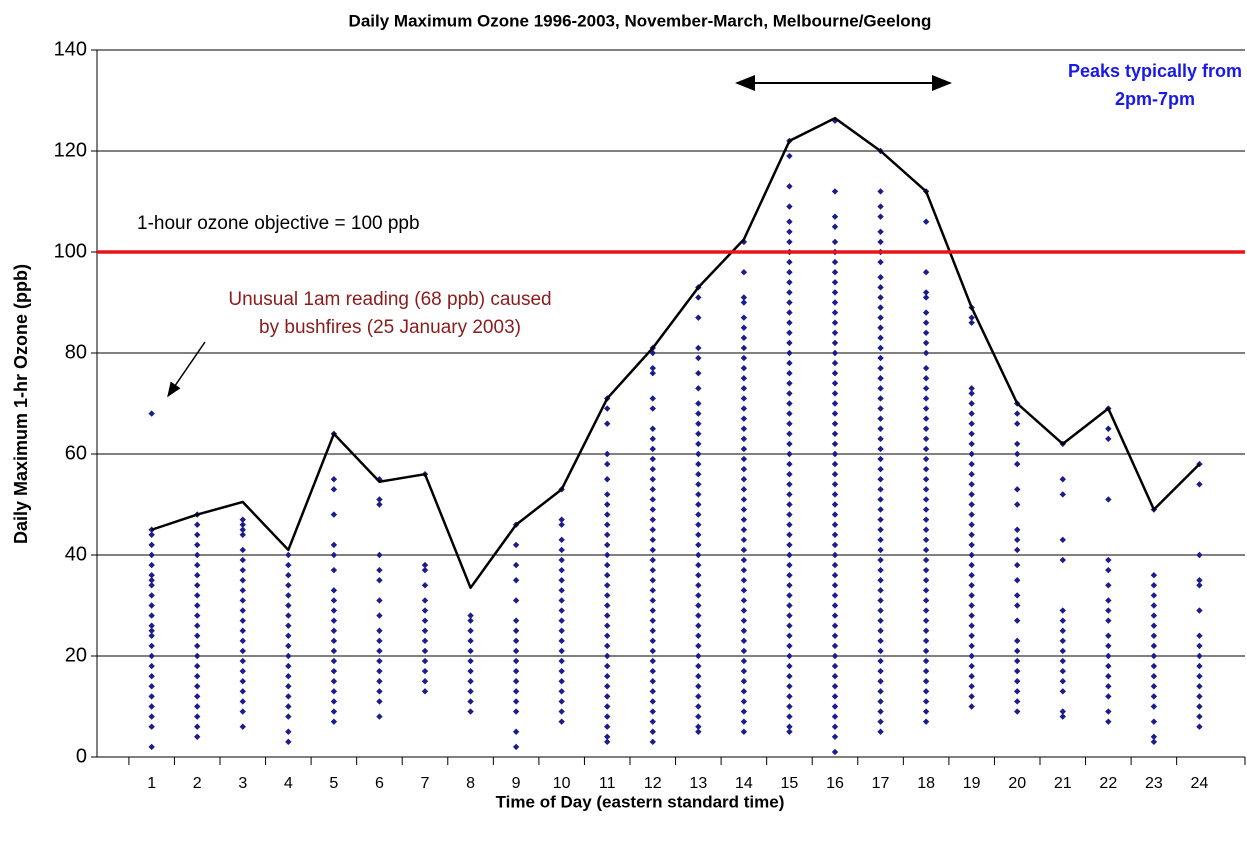 The image size is (1247, 843). Describe the element at coordinates (1108, 783) in the screenshot. I see `x-tick-label: 22` at that location.